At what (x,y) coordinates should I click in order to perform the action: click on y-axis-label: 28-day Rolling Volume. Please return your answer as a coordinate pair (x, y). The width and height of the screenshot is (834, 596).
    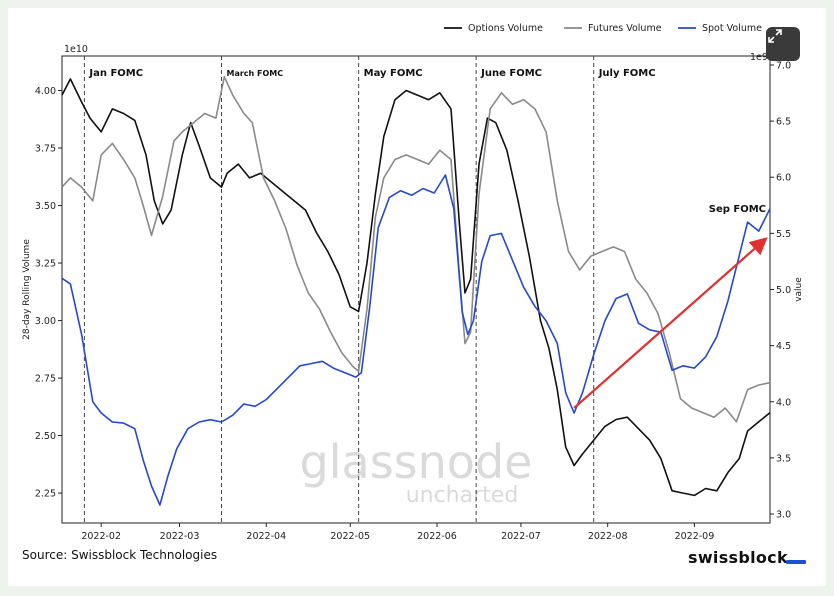
    Looking at the image, I should click on (27, 289).